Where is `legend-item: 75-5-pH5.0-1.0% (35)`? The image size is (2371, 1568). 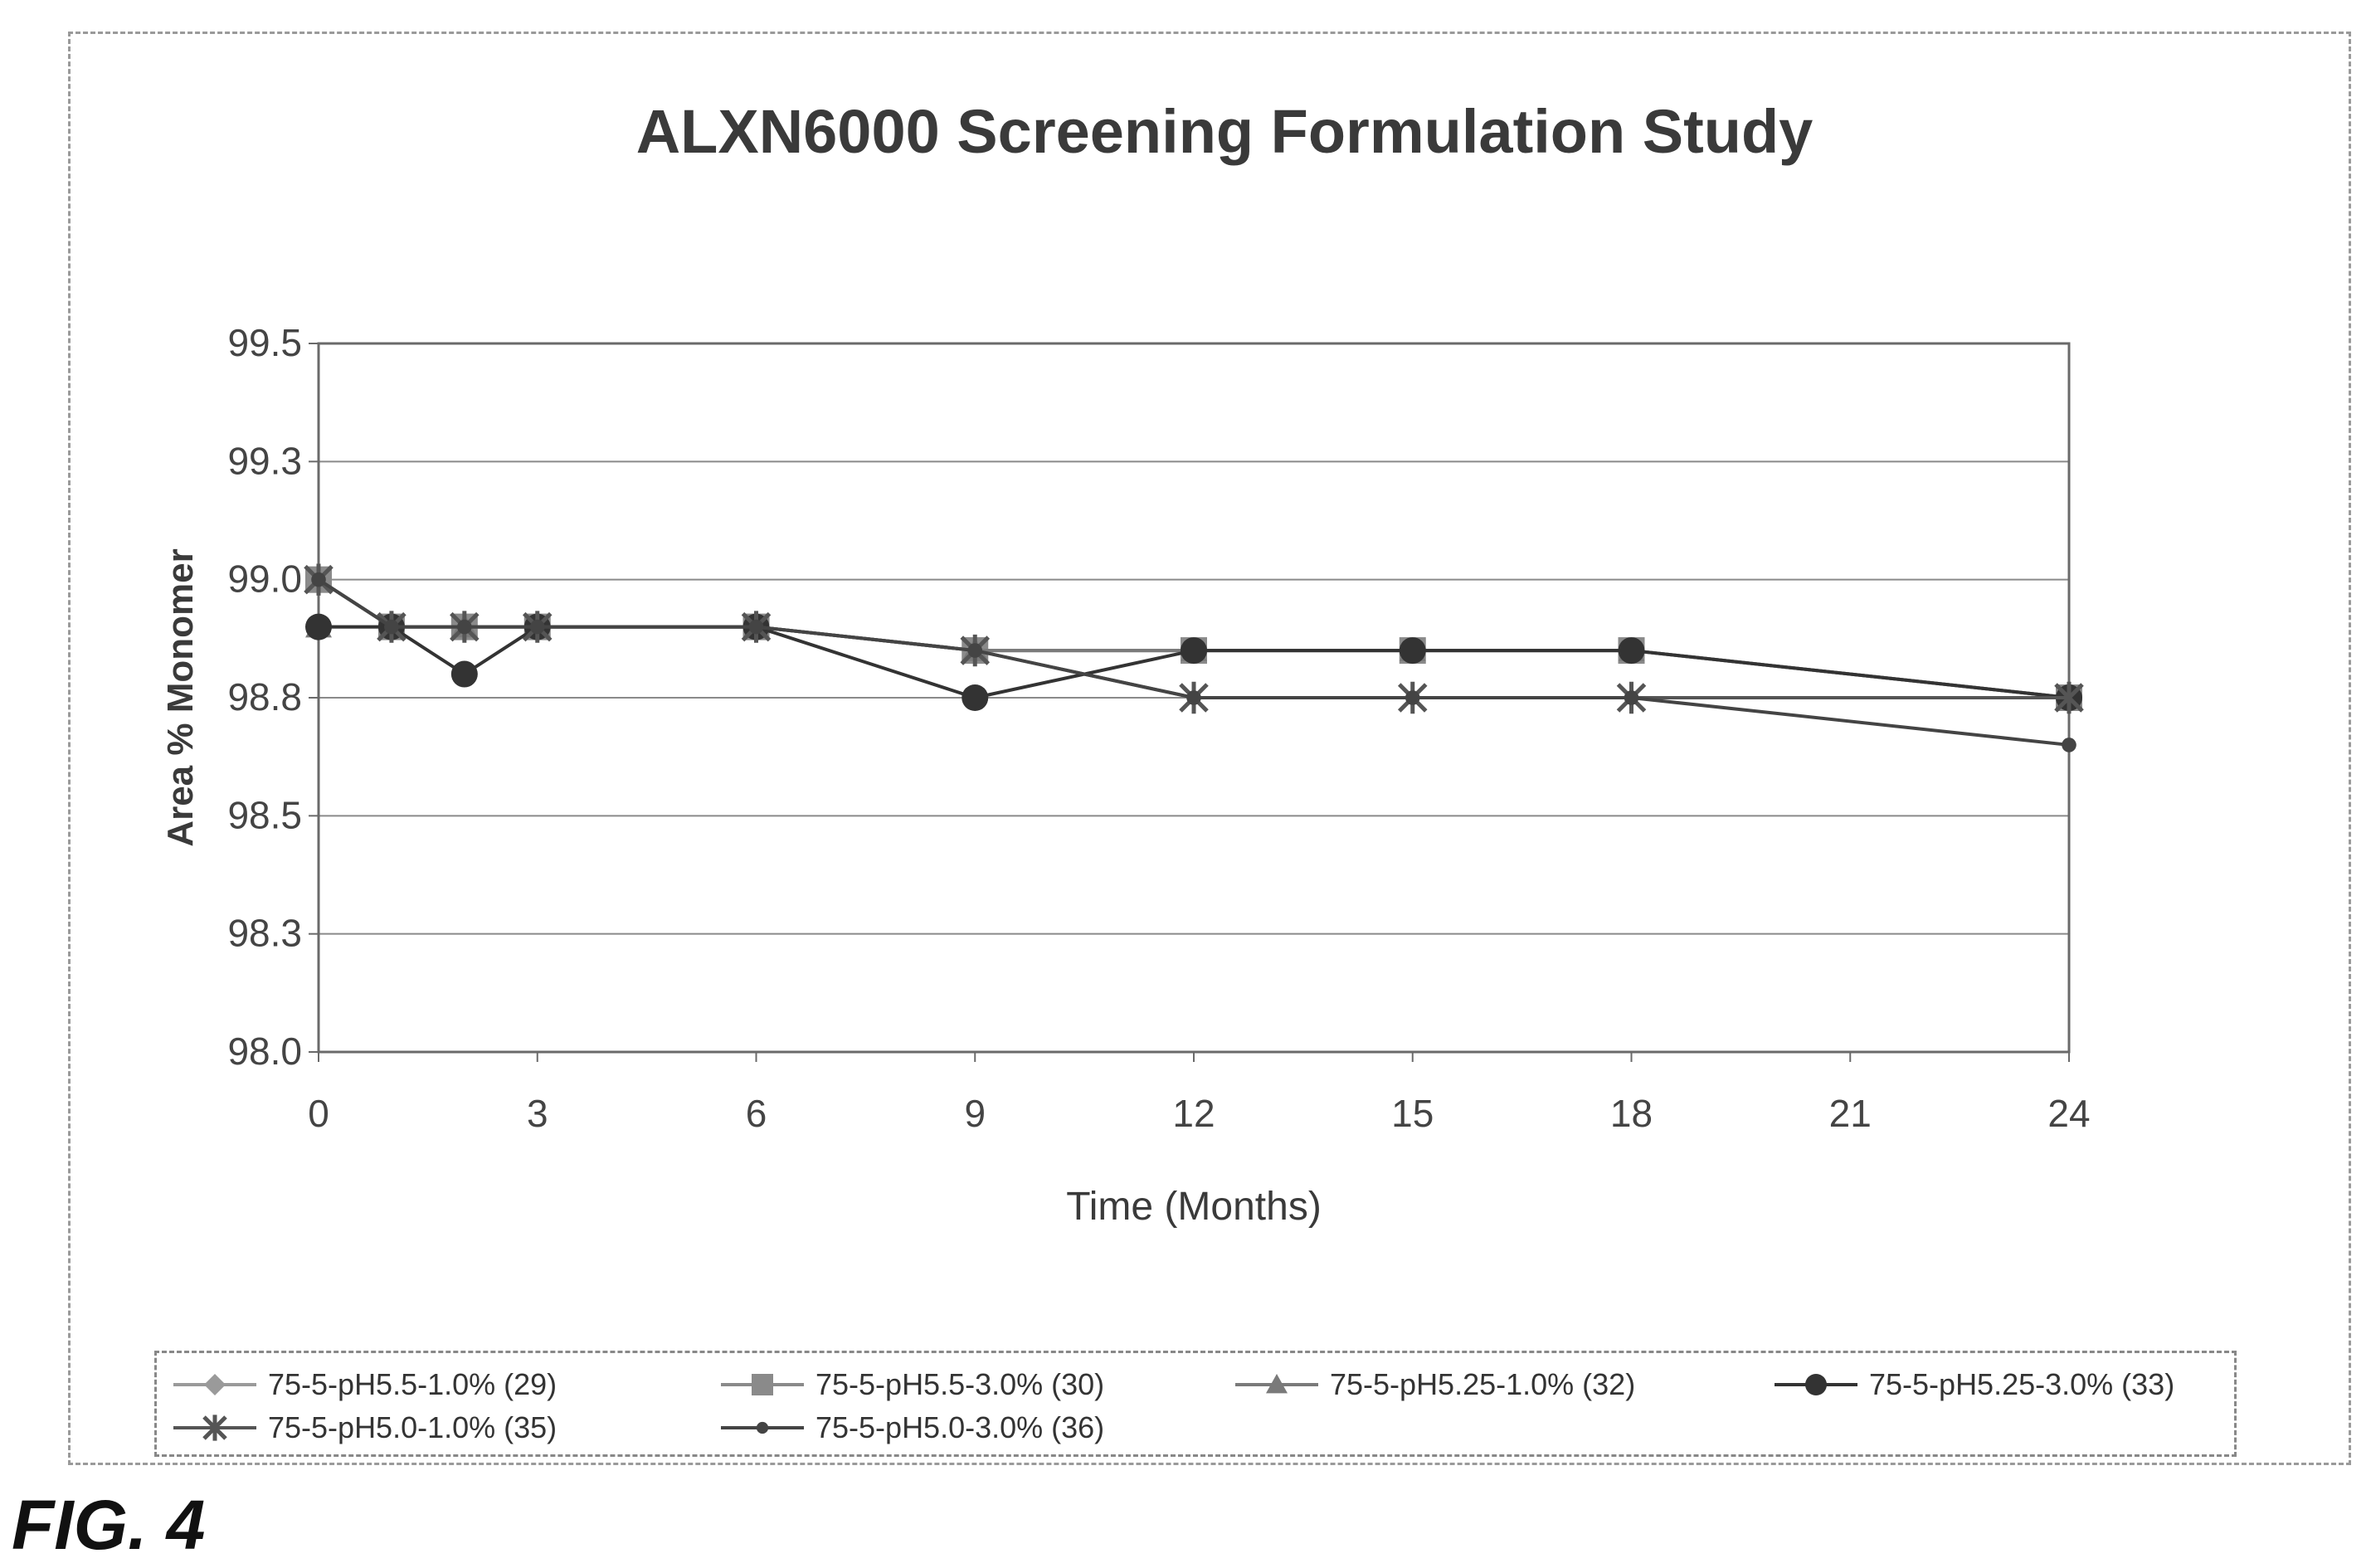
legend-item: 75-5-pH5.0-1.0% (35) is located at coordinates (365, 1427).